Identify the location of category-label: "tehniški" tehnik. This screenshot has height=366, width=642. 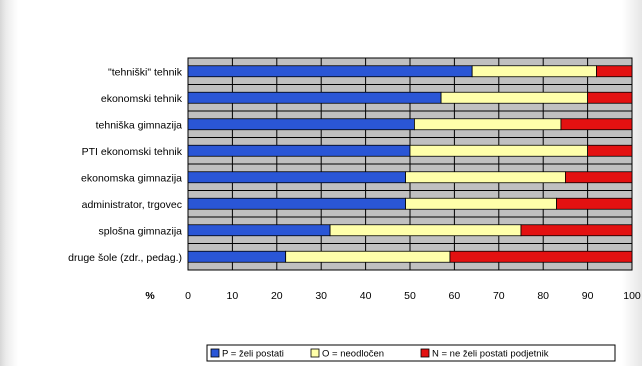
(145, 72).